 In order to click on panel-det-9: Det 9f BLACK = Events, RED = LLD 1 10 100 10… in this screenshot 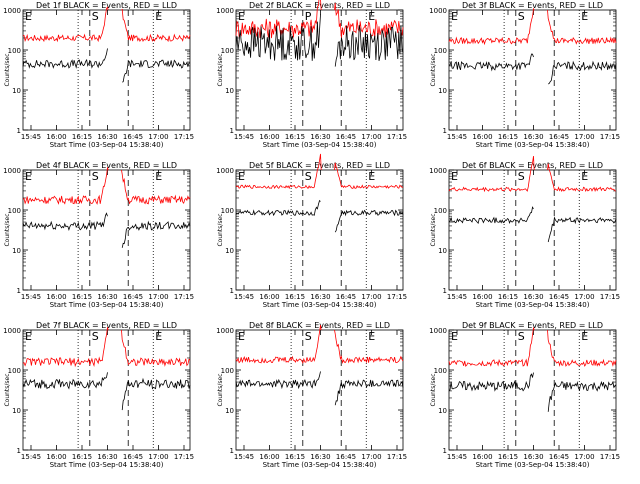, I will do `click(524, 395)`.